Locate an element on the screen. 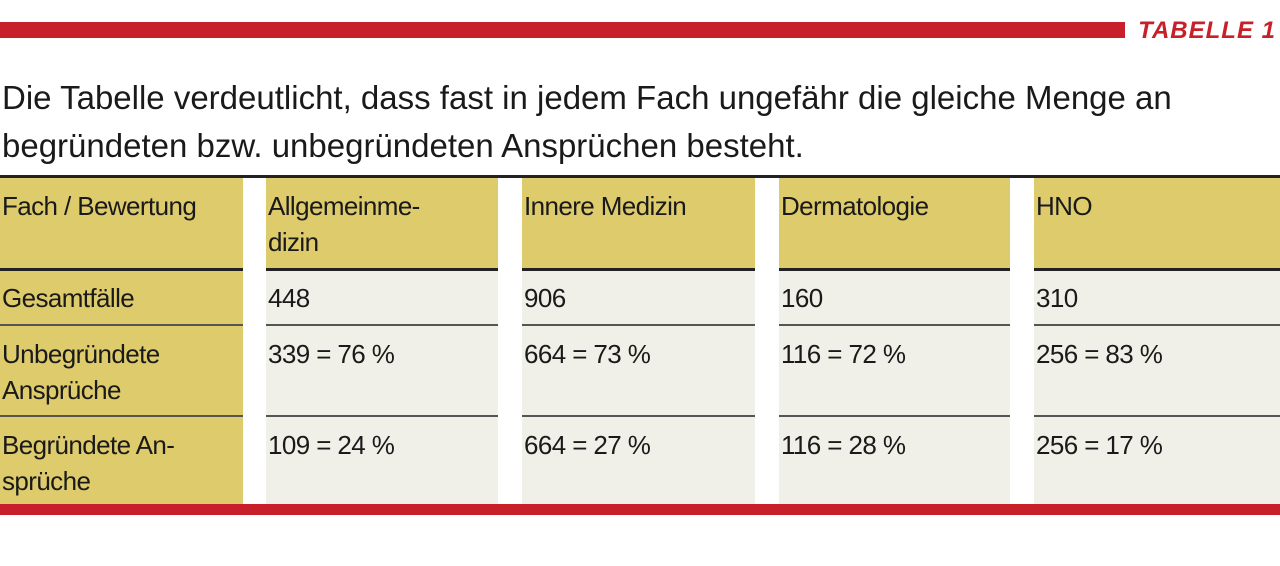 Image resolution: width=1280 pixels, height=566 pixels. top-bar is located at coordinates (562, 30).